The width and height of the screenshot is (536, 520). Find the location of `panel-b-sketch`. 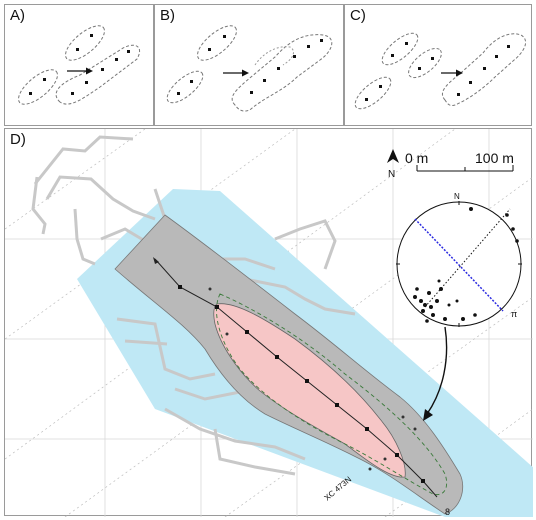

panel-b-sketch is located at coordinates (250, 66).